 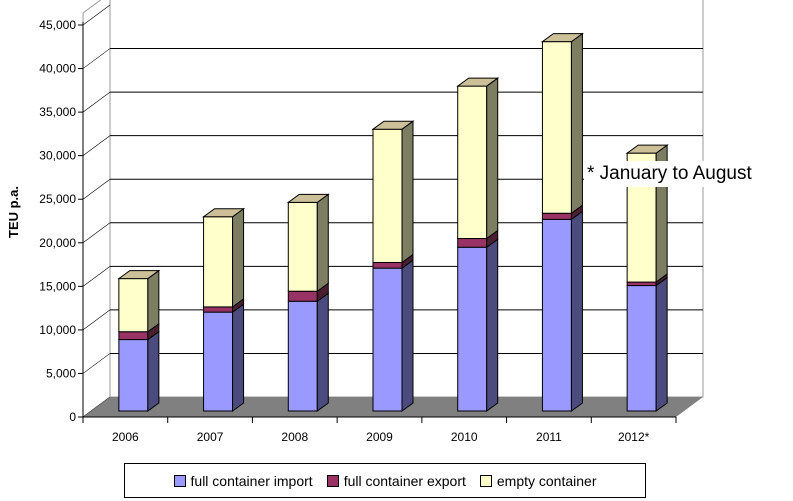 I want to click on y-tick-label: 0, so click(x=72, y=417).